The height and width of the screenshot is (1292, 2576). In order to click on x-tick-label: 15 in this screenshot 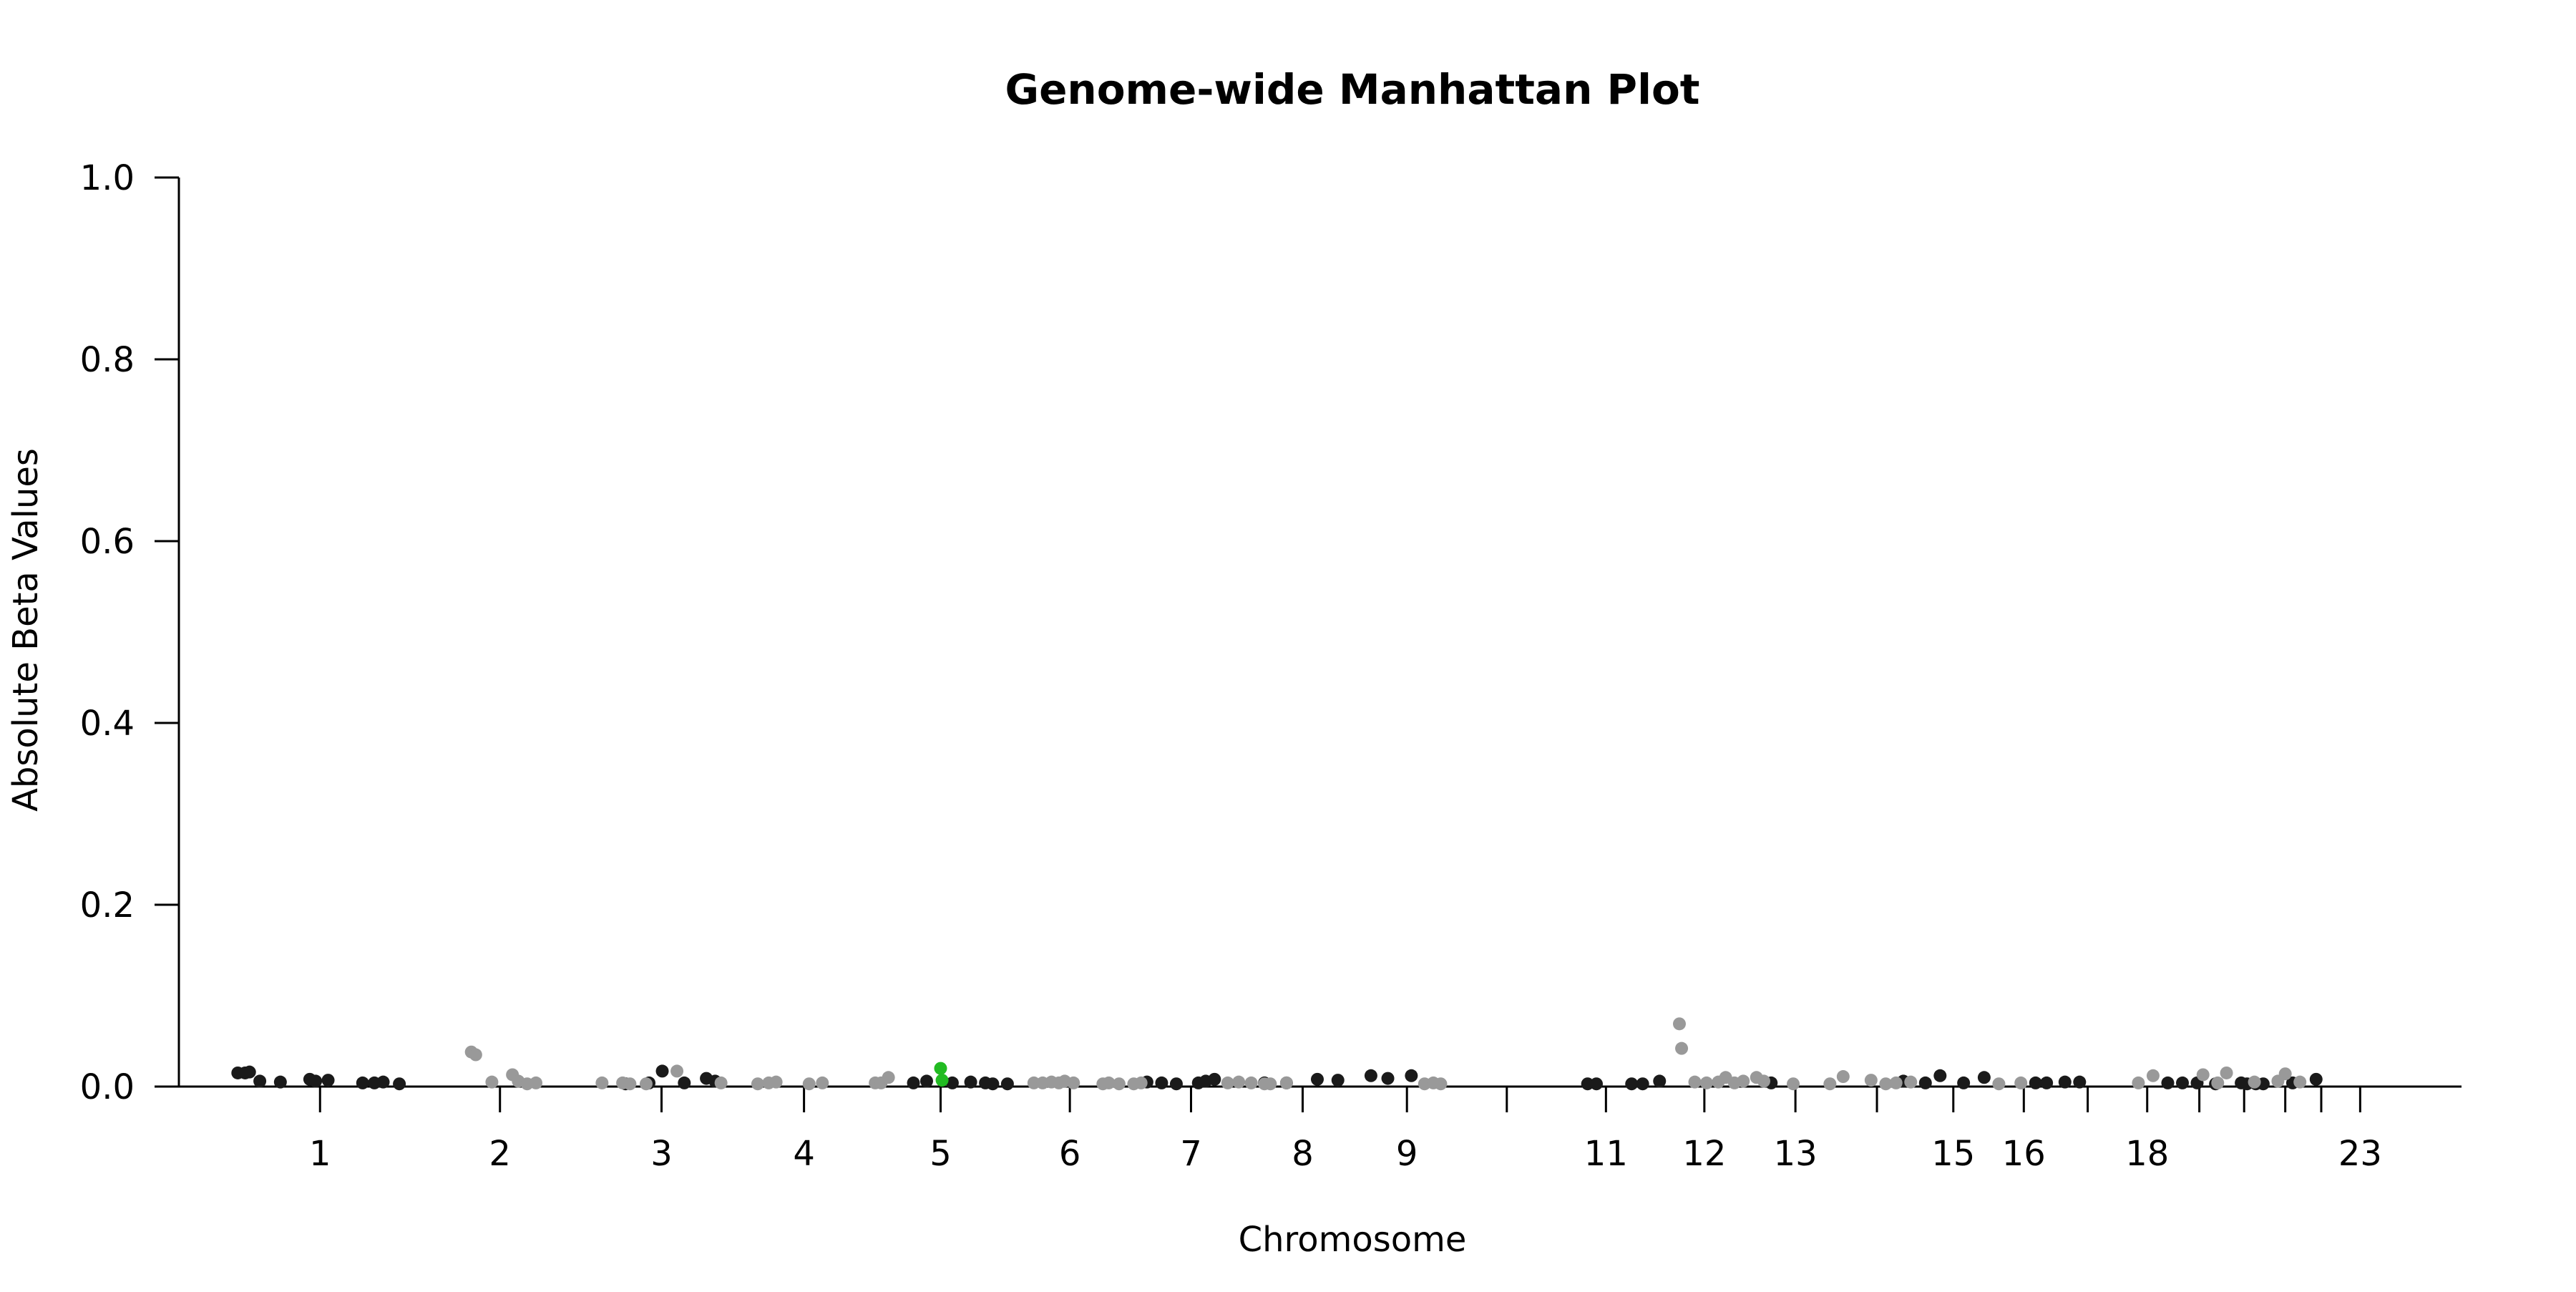, I will do `click(1953, 1154)`.